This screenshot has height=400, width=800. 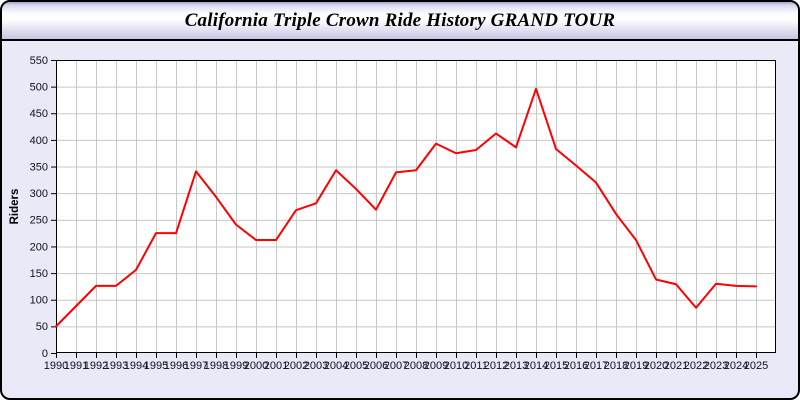 What do you see at coordinates (556, 366) in the screenshot?
I see `x-tick-label: 2015` at bounding box center [556, 366].